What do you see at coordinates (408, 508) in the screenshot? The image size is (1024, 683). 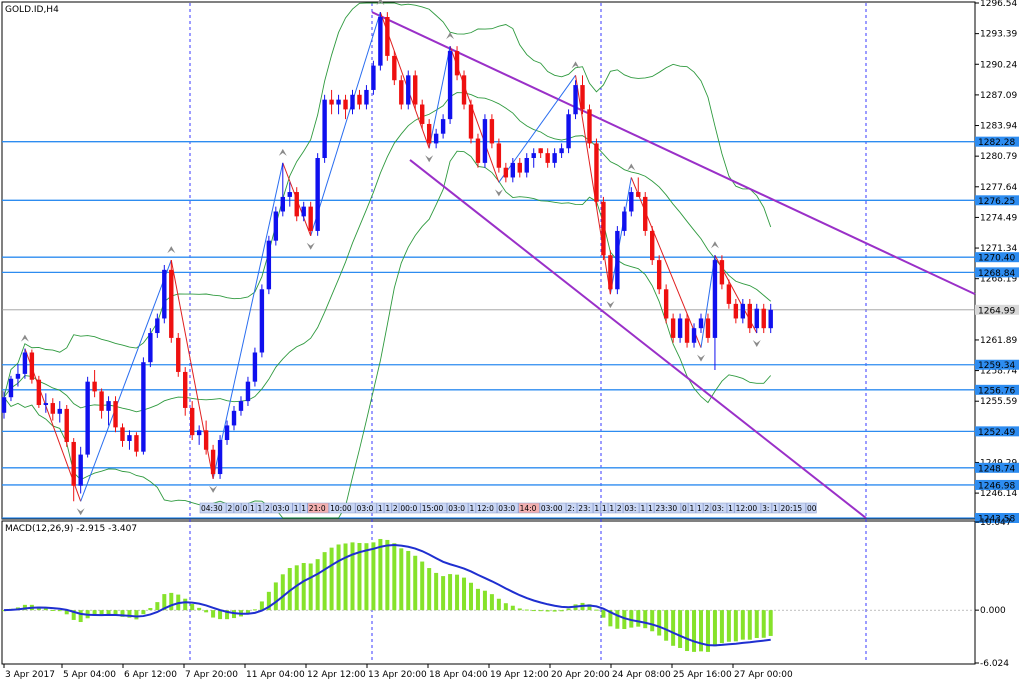 I see `time-strip-label: 00:0` at bounding box center [408, 508].